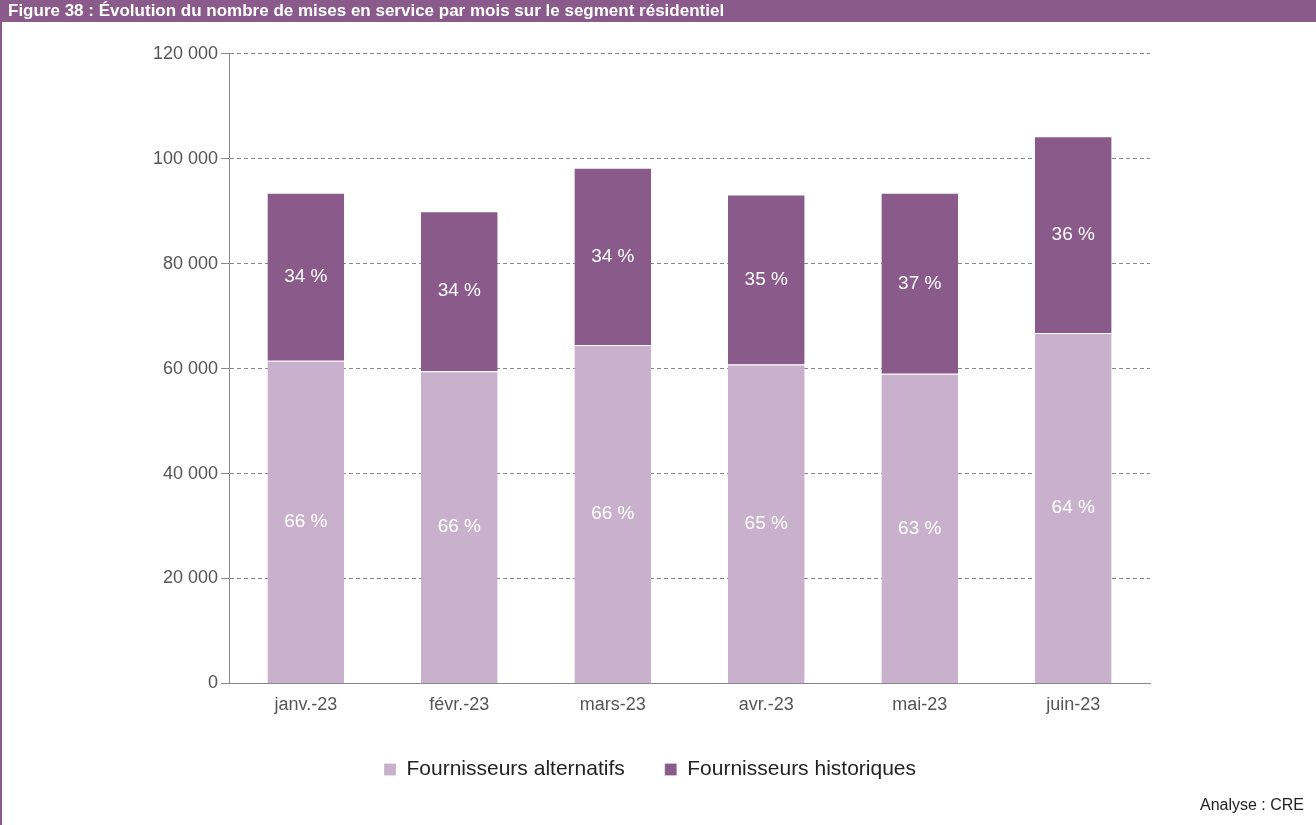  Describe the element at coordinates (191, 367) in the screenshot. I see `y-tick-label: 60 000` at that location.